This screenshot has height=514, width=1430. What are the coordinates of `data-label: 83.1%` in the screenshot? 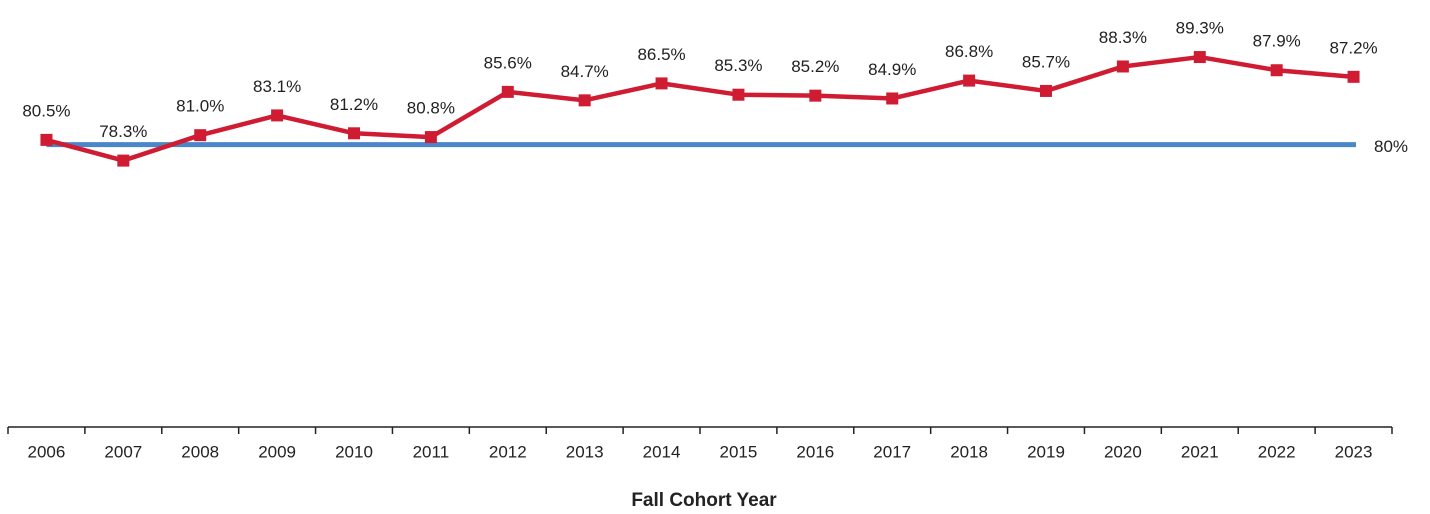 It's located at (277, 86).